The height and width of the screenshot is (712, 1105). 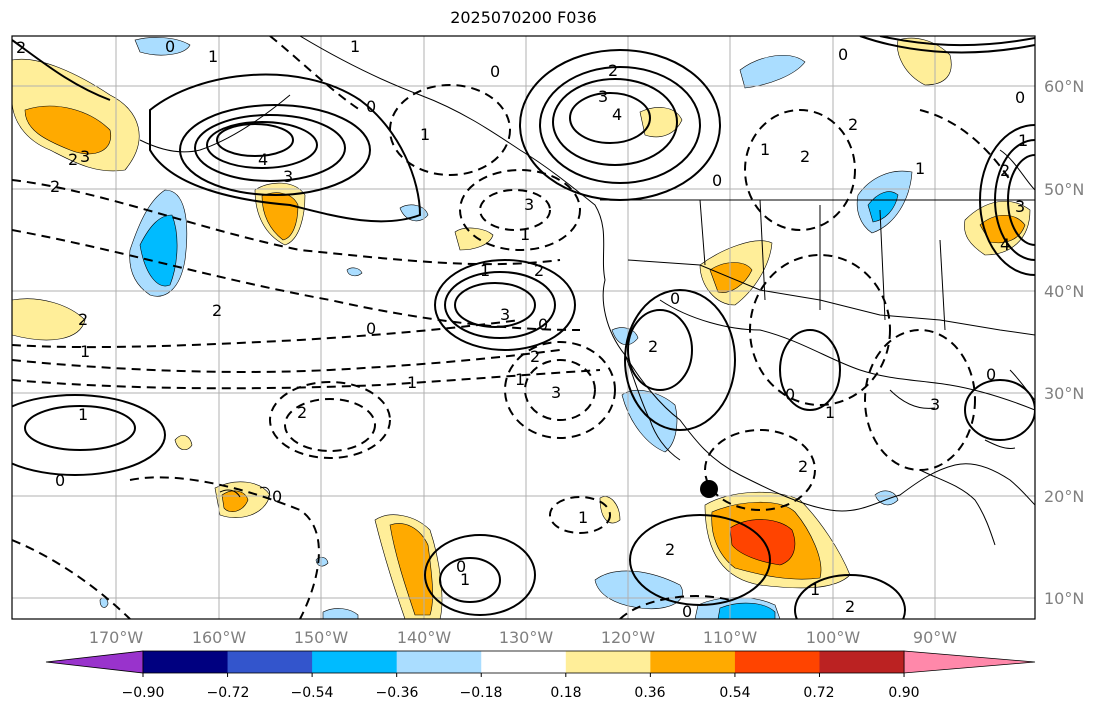 I want to click on colorbar, so click(x=540, y=663).